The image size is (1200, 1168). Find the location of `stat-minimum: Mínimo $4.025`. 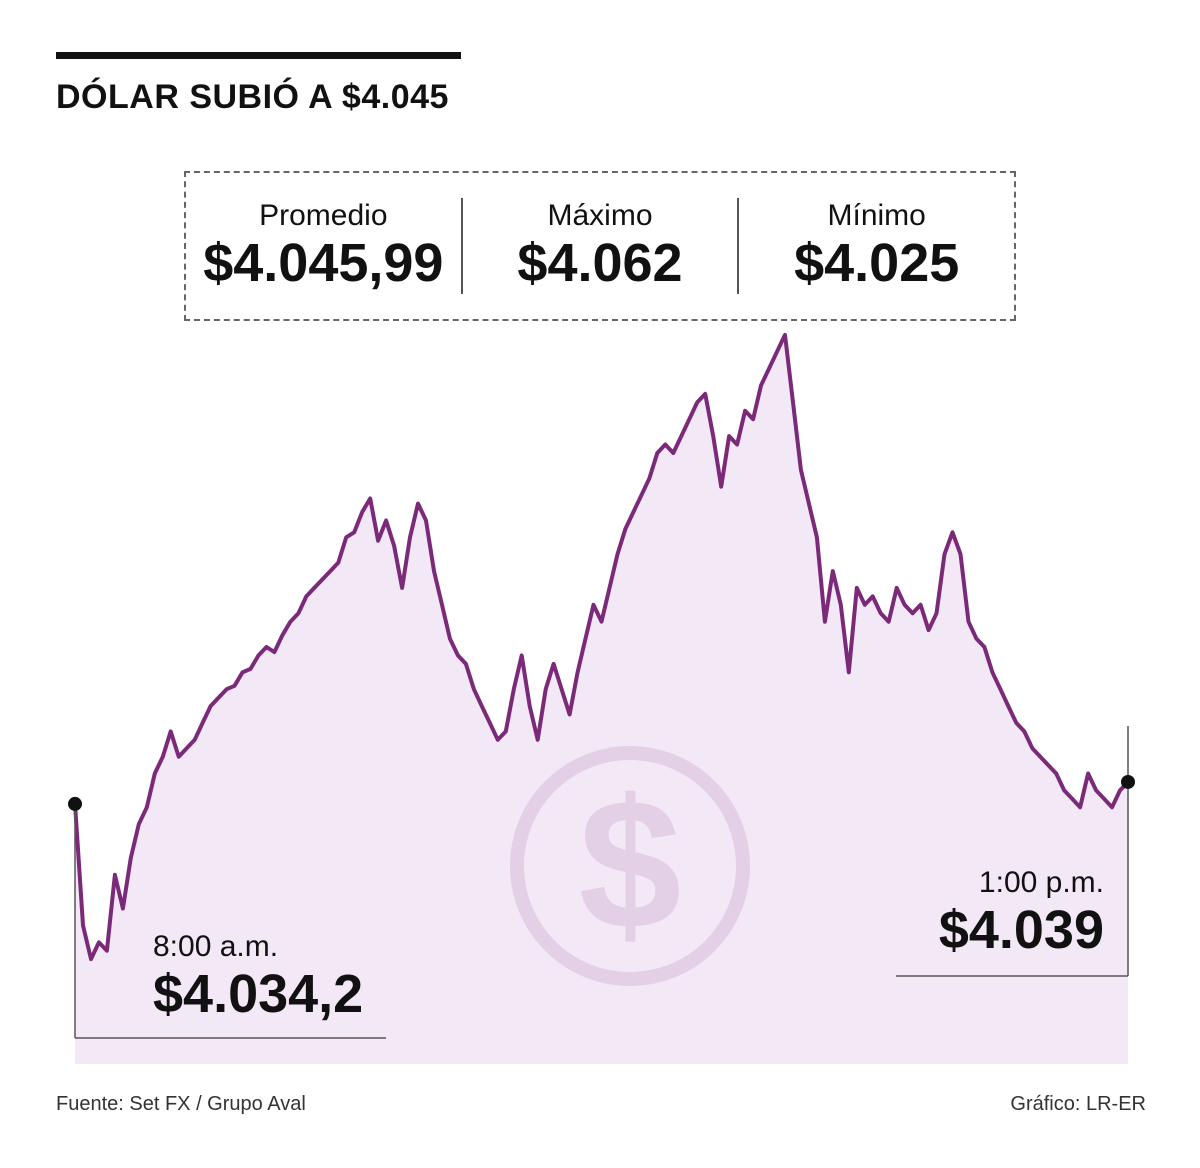

stat-minimum: Mínimo $4.025 is located at coordinates (875, 246).